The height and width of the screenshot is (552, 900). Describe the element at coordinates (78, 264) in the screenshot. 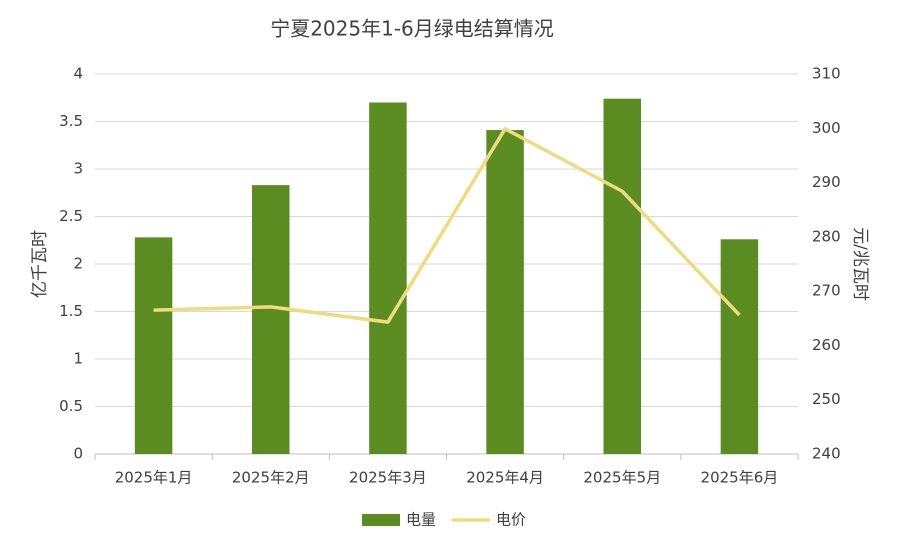

I see `y-tick-label: 2` at that location.